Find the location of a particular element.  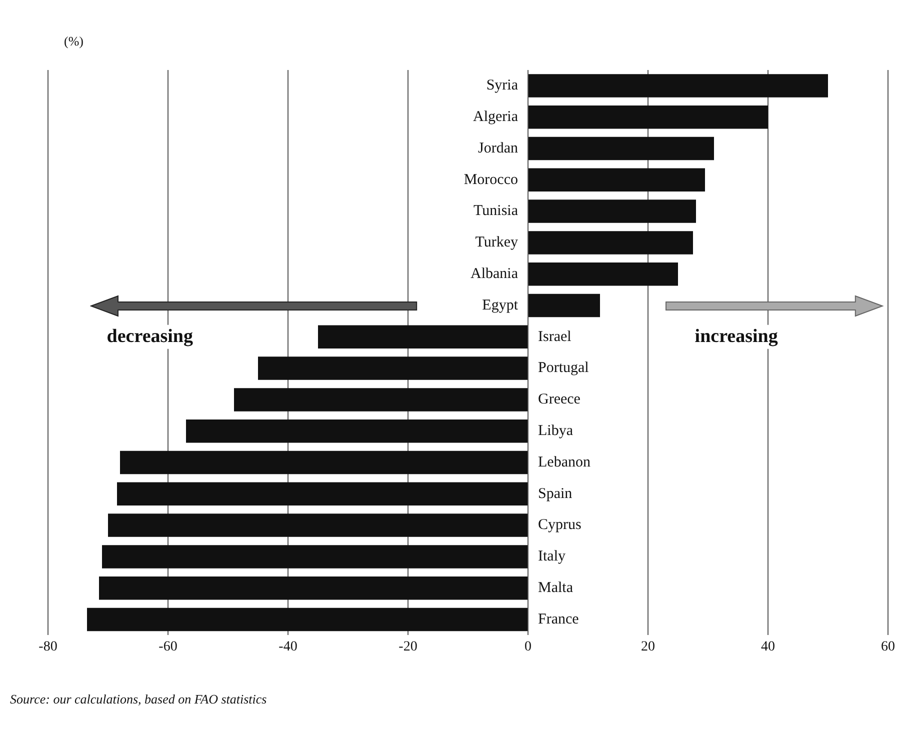

y-tick-label: Syria is located at coordinates (502, 86).